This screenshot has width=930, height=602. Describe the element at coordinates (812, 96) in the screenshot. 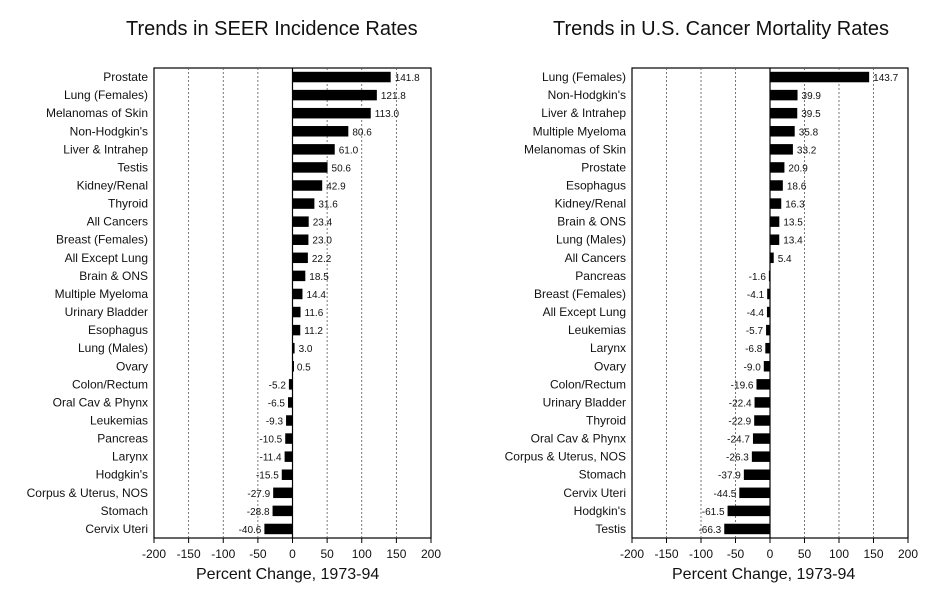

I see `data-label: 39.9` at that location.